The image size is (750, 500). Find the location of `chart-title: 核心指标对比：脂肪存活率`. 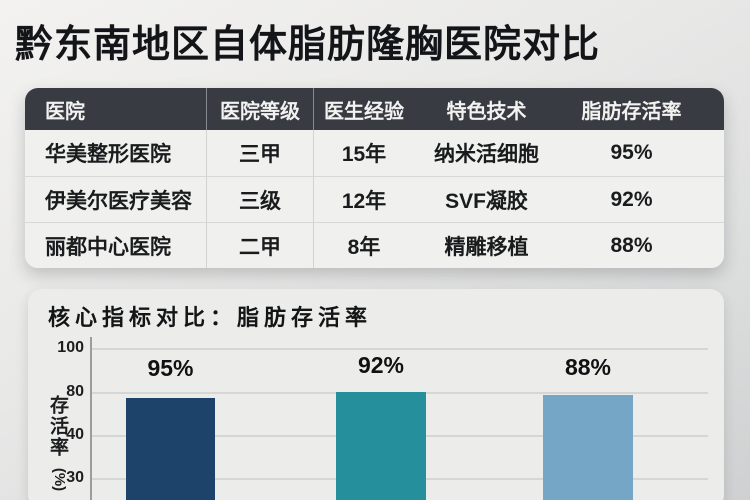

chart-title: 核心指标对比：脂肪存活率 is located at coordinates (210, 317).